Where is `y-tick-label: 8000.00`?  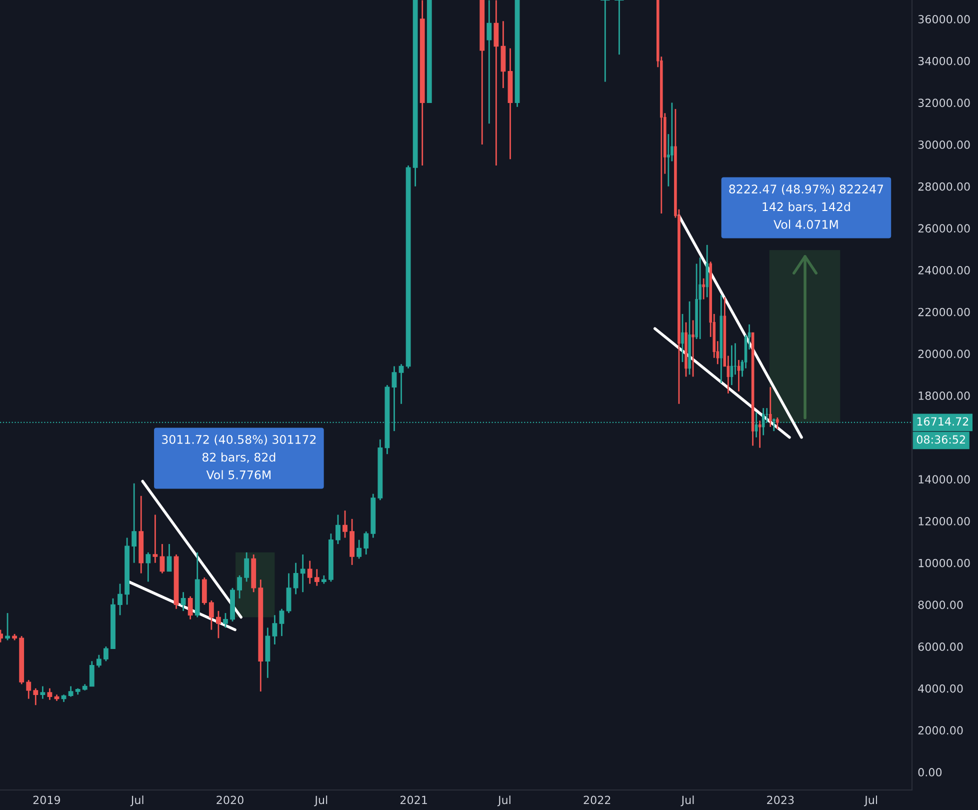 y-tick-label: 8000.00 is located at coordinates (940, 605).